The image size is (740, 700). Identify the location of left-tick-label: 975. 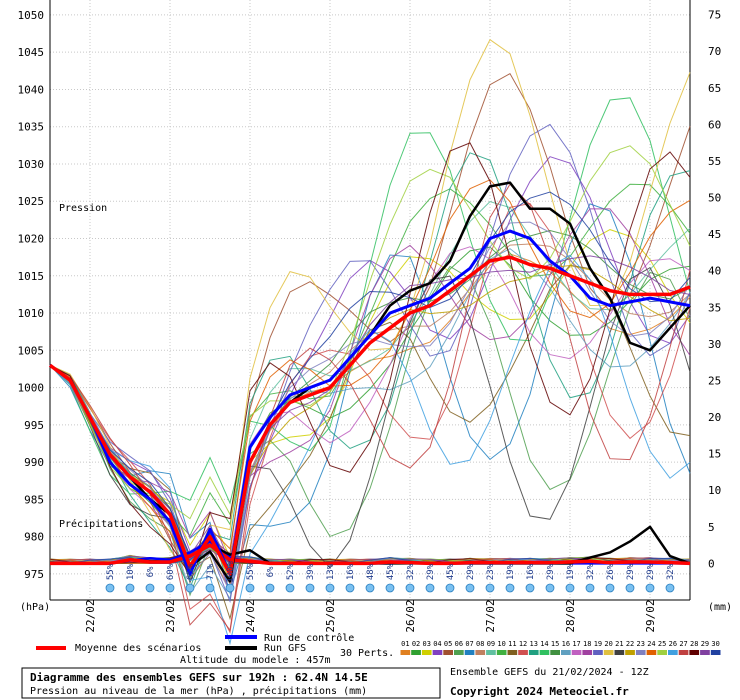
(34, 574).